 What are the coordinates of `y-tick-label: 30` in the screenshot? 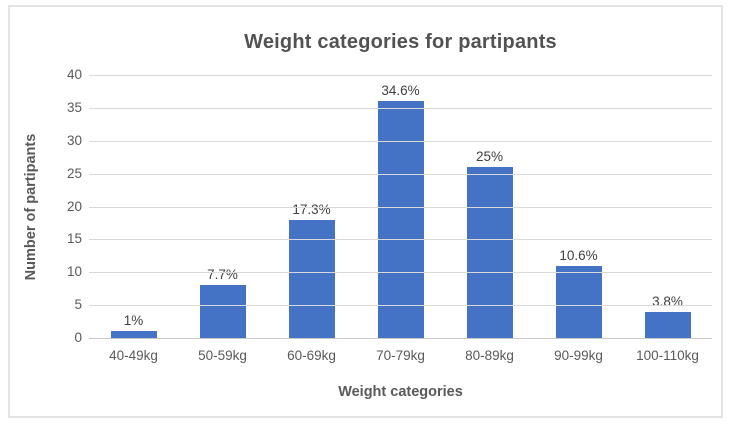 It's located at (74, 140).